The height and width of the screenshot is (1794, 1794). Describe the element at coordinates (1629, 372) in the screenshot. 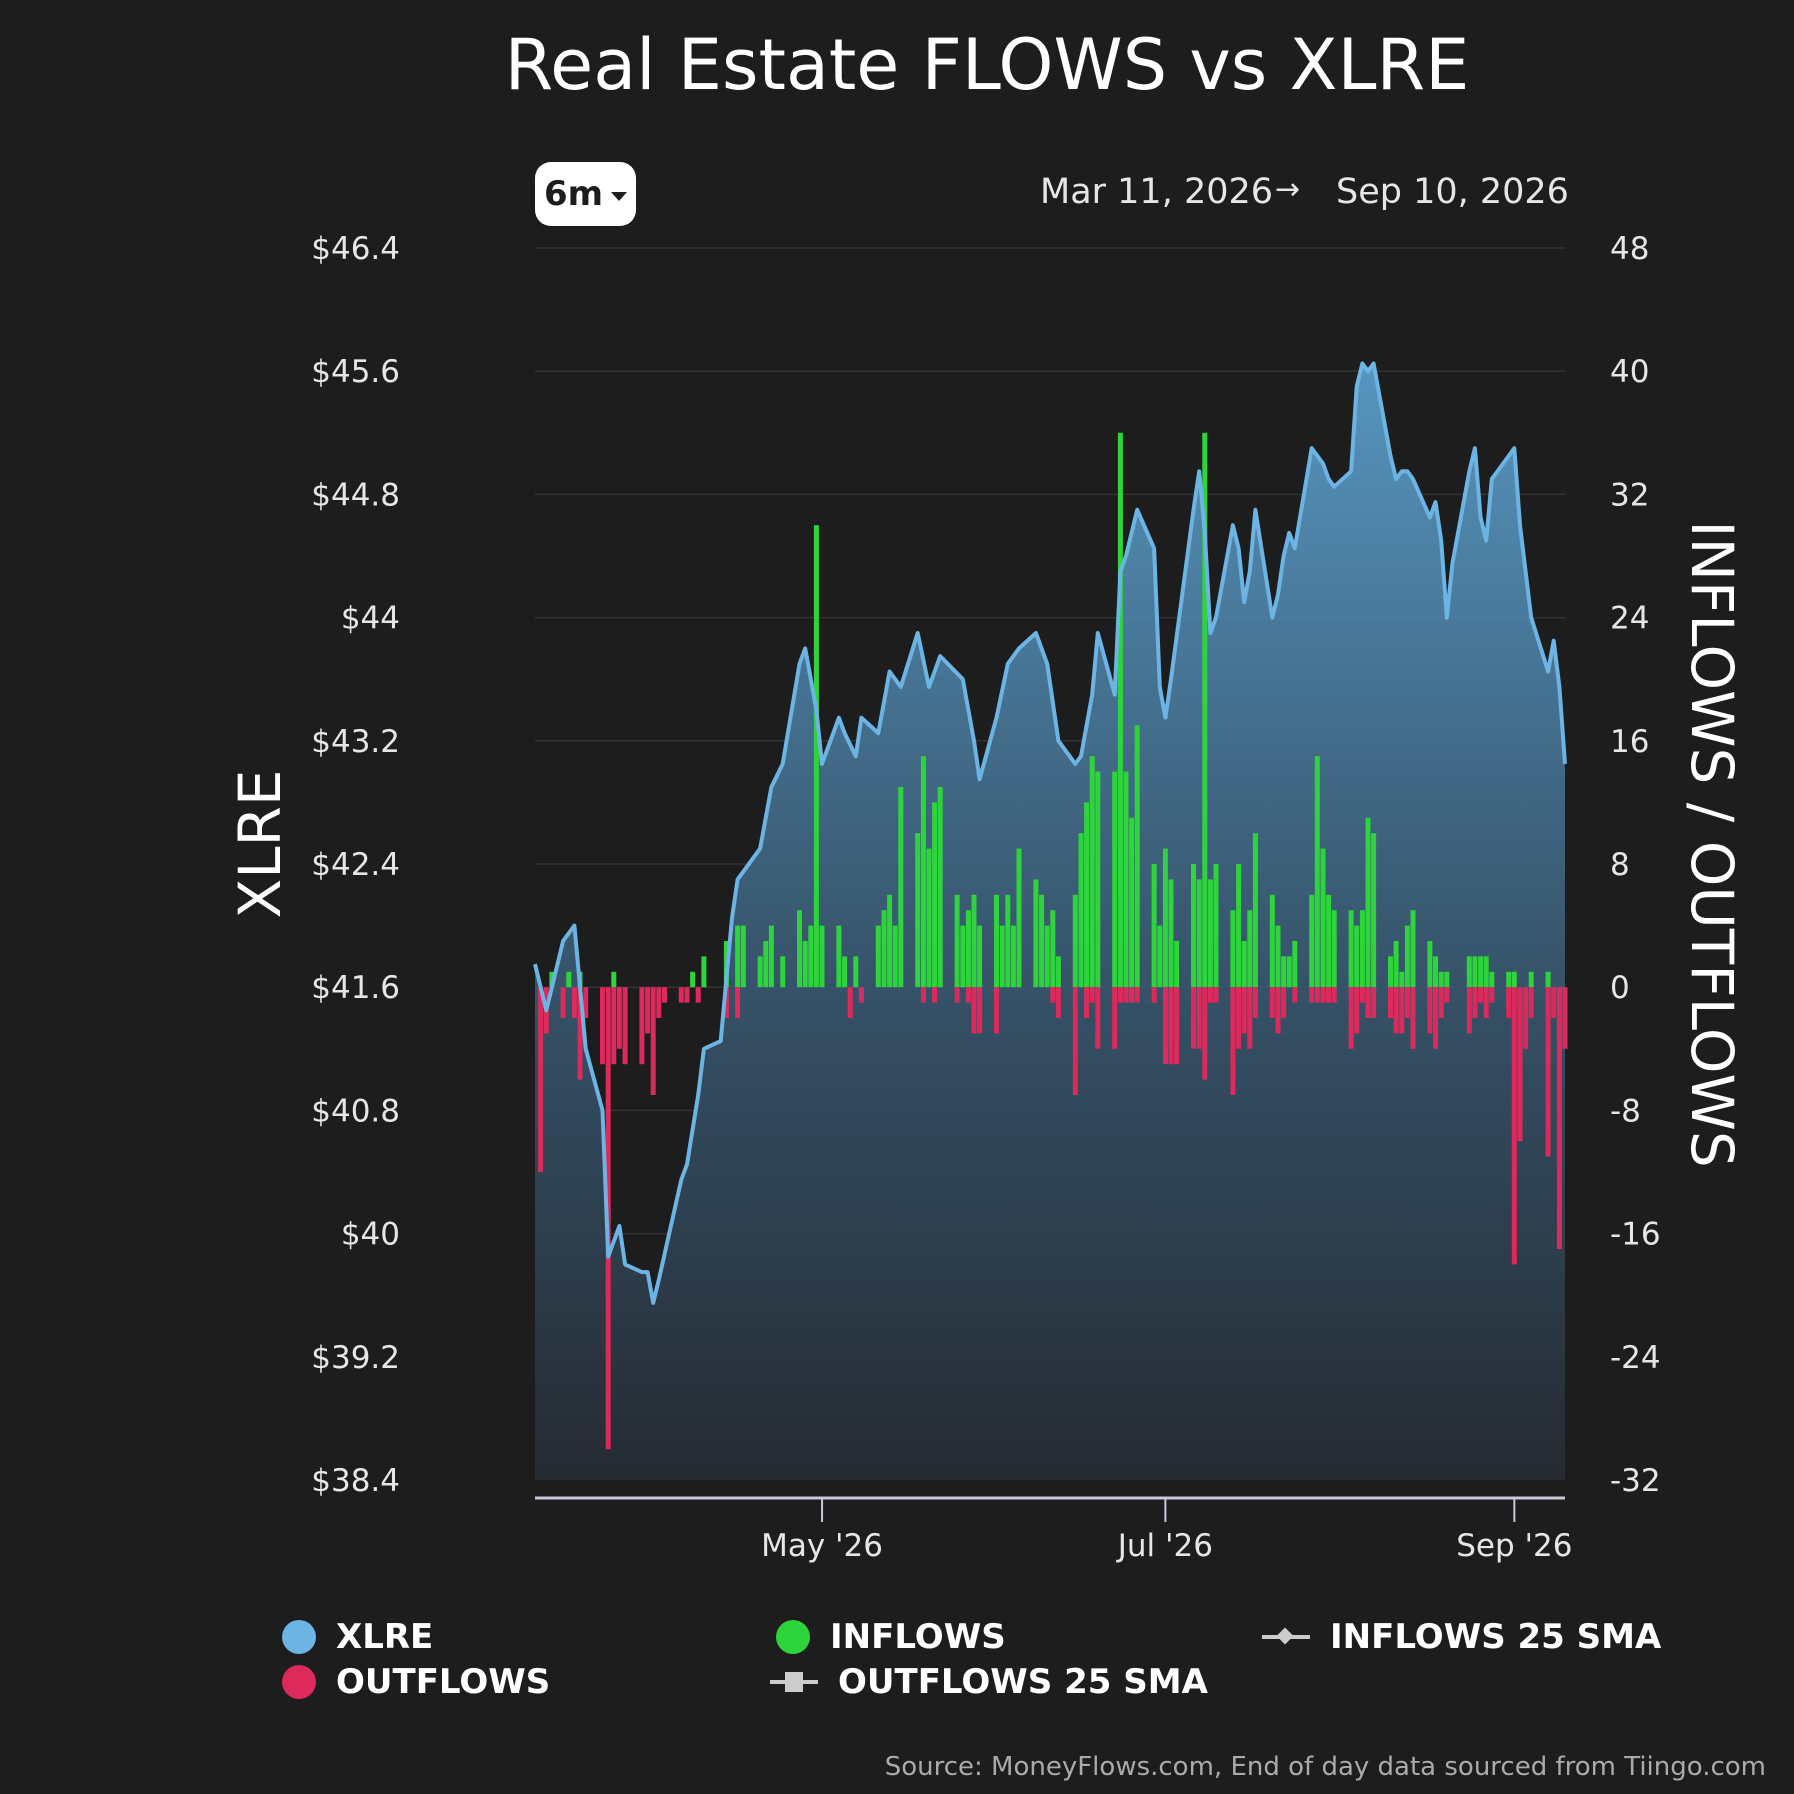

I see `right-tick-label: 40` at that location.